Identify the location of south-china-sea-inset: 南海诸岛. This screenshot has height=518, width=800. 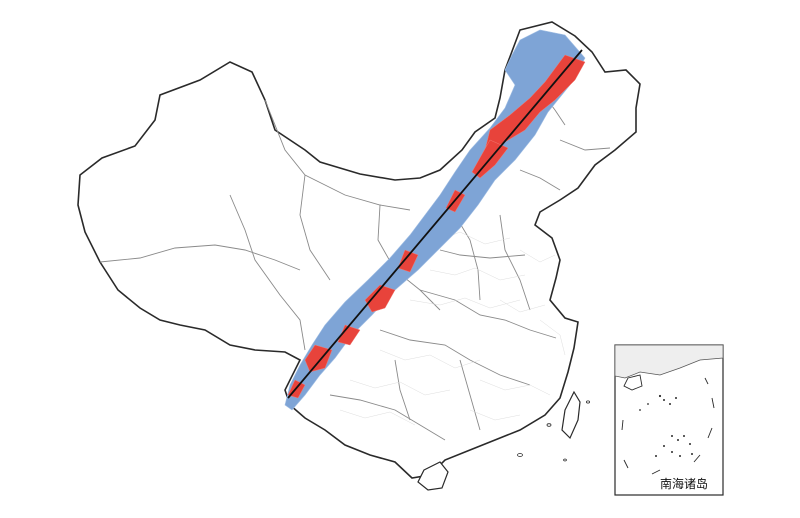
(669, 420).